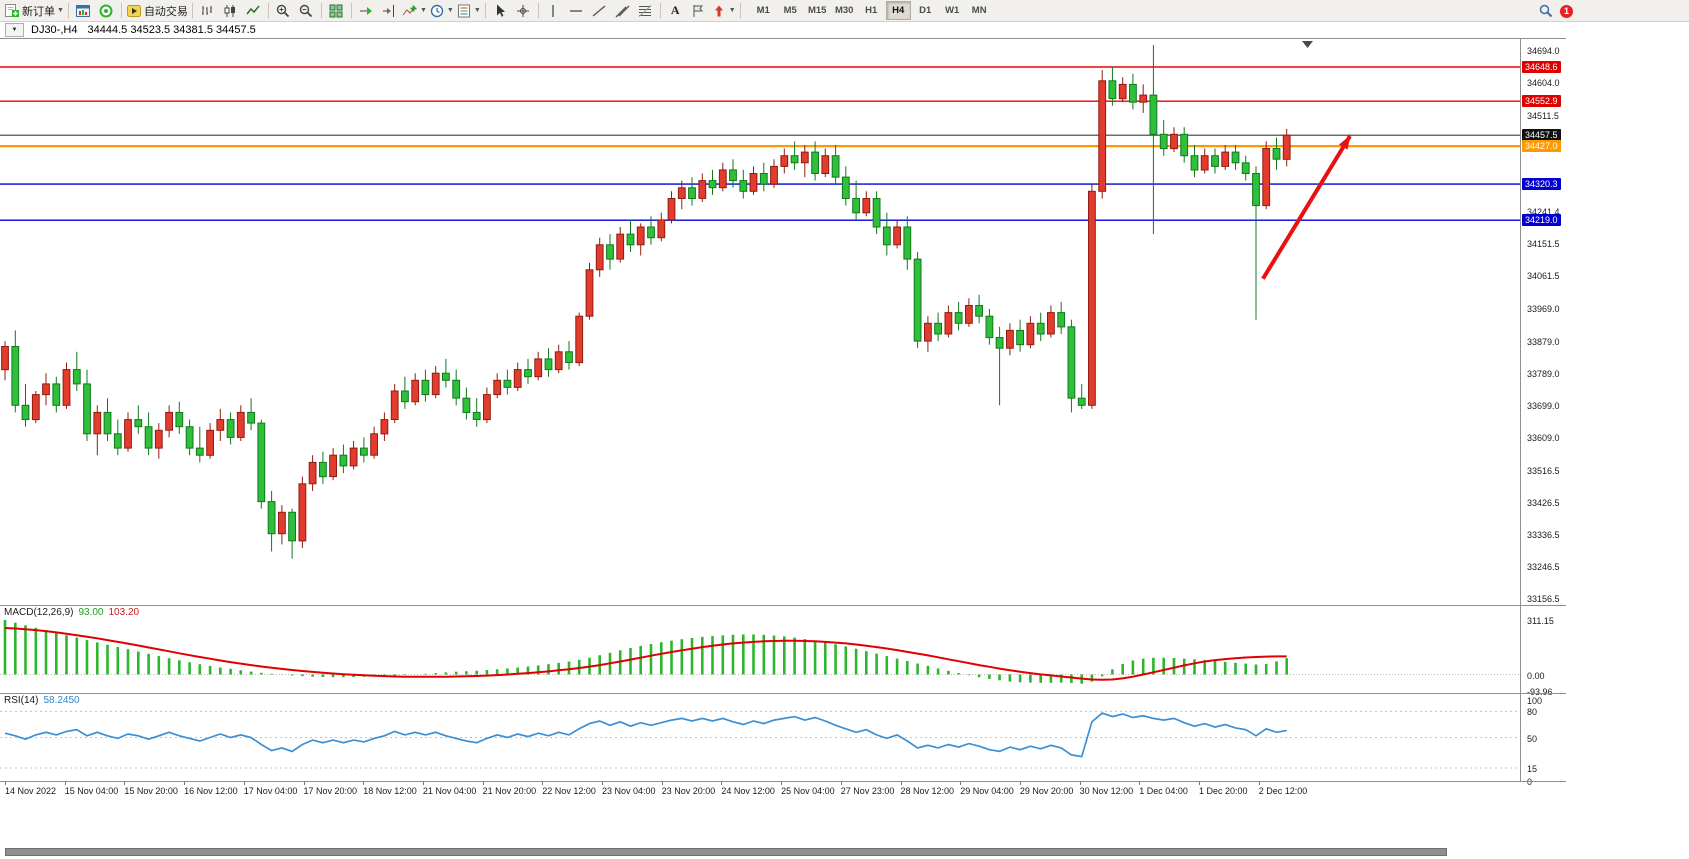 The width and height of the screenshot is (1689, 859). Describe the element at coordinates (763, 10) in the screenshot. I see `timeframe-m1: M1` at that location.